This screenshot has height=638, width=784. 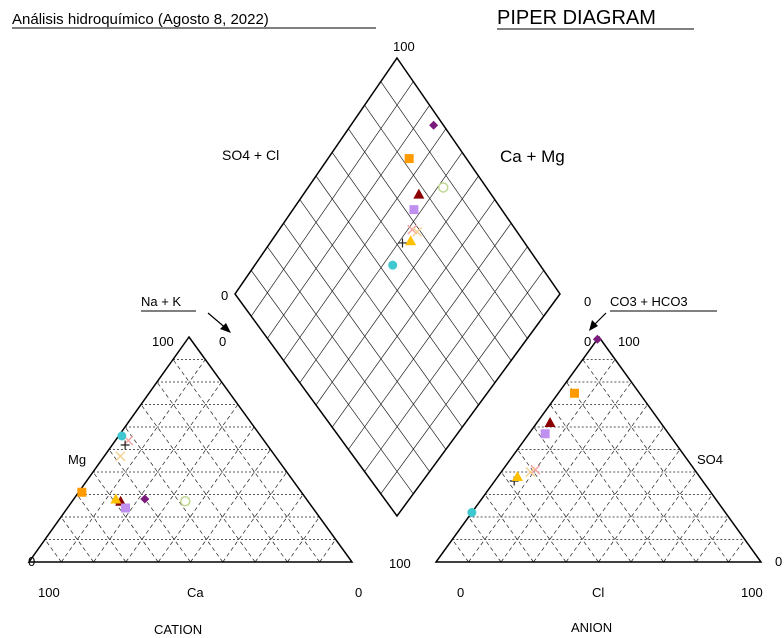 I want to click on cation-axis-bottom-label: Ca, so click(x=195, y=592).